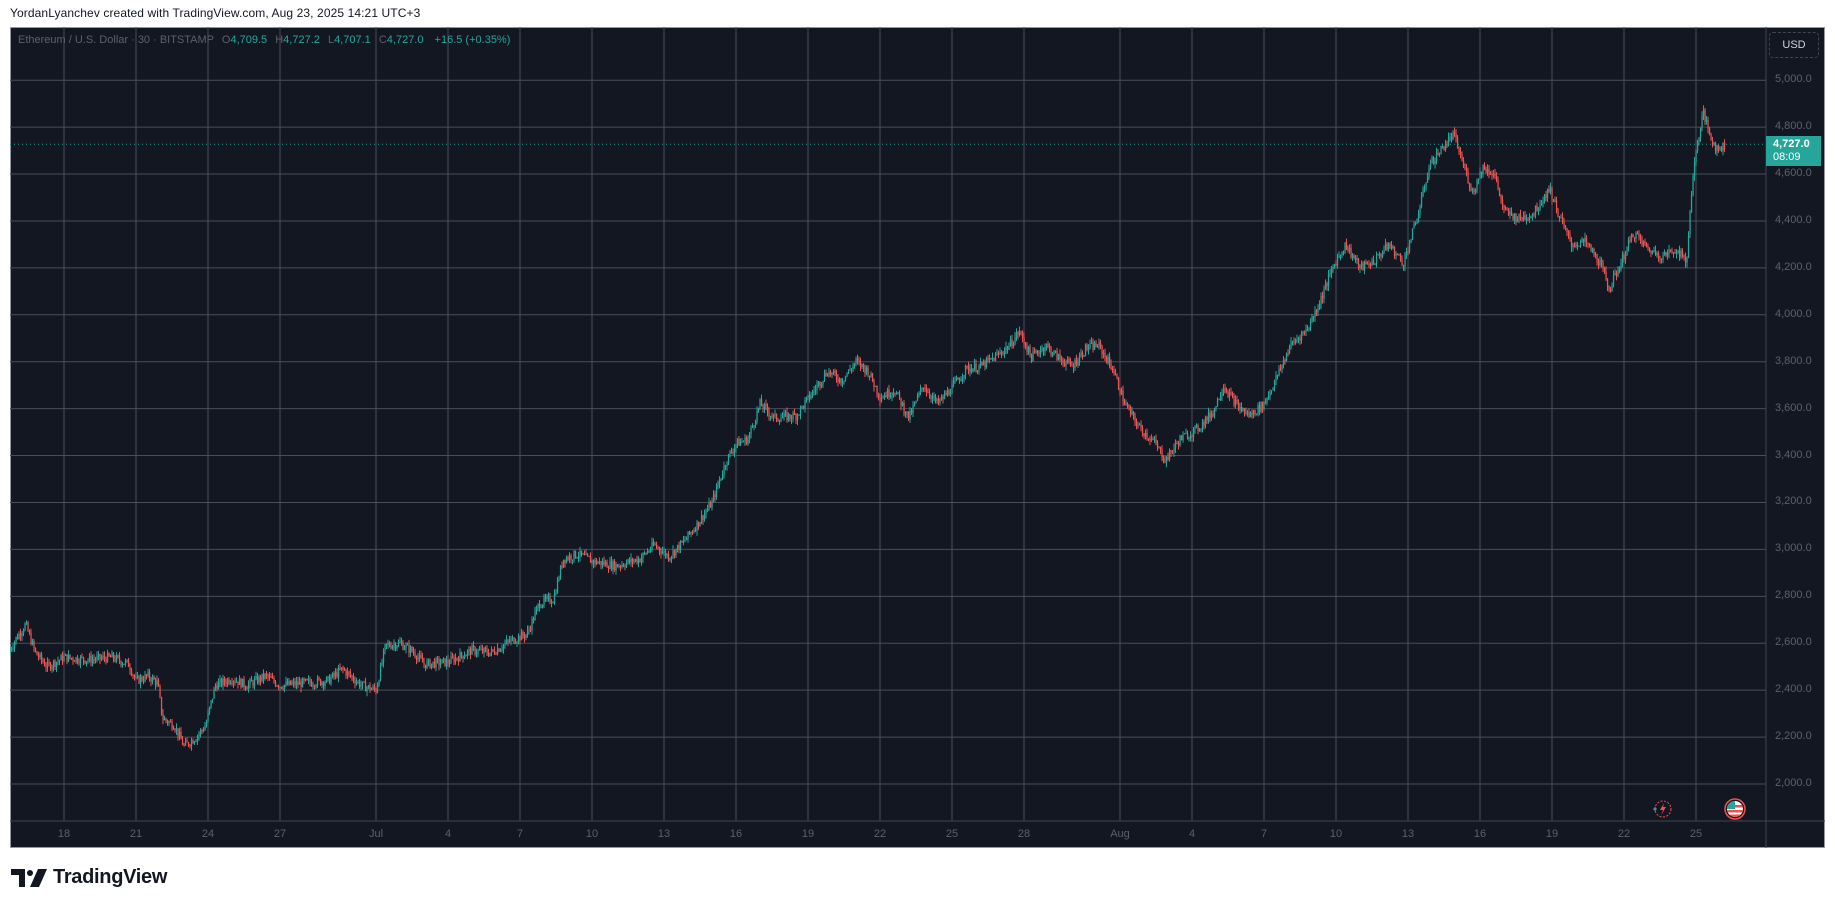 The height and width of the screenshot is (909, 1835). I want to click on price-tick-label: 5,000.0, so click(1793, 79).